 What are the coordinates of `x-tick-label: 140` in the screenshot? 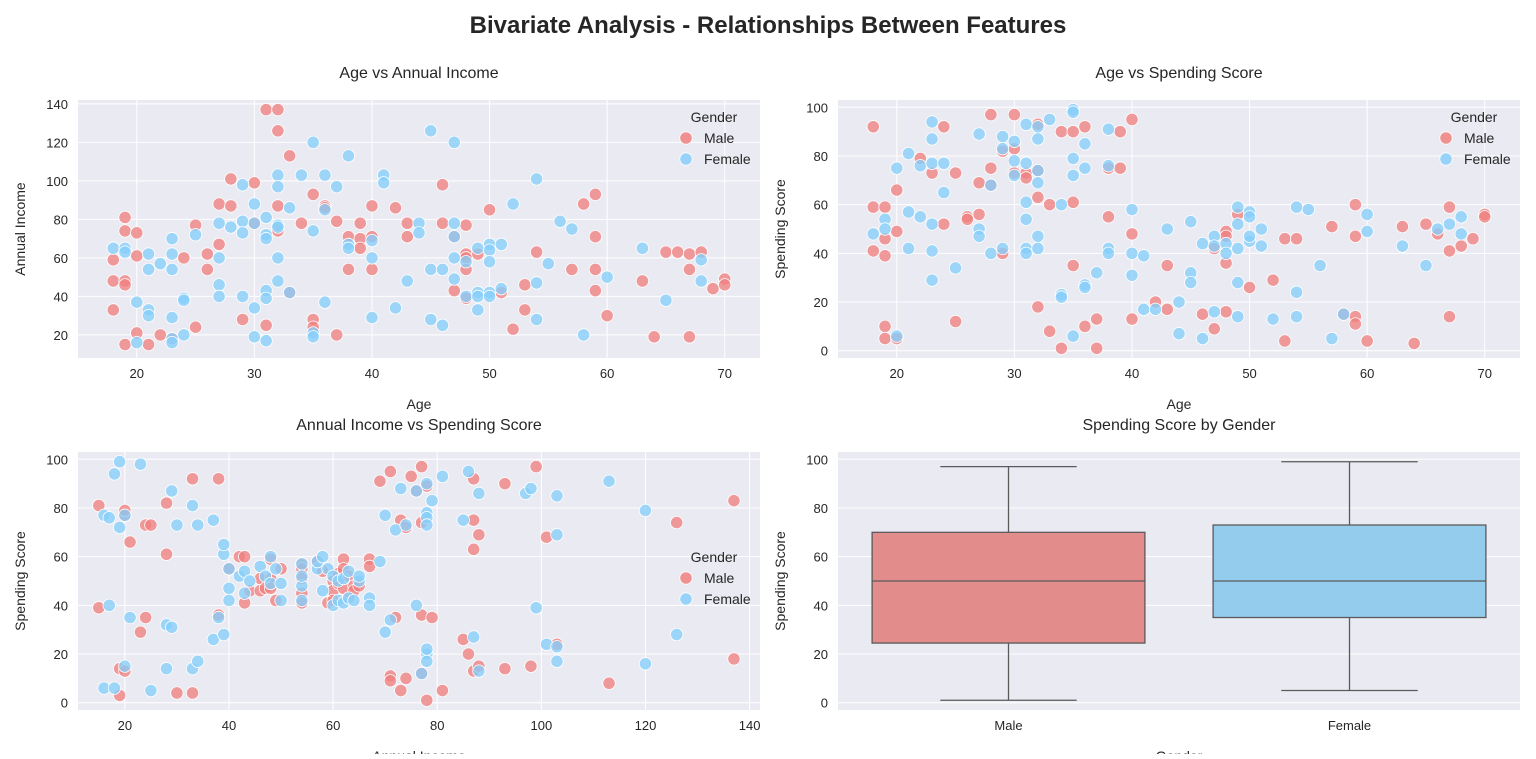 It's located at (750, 725).